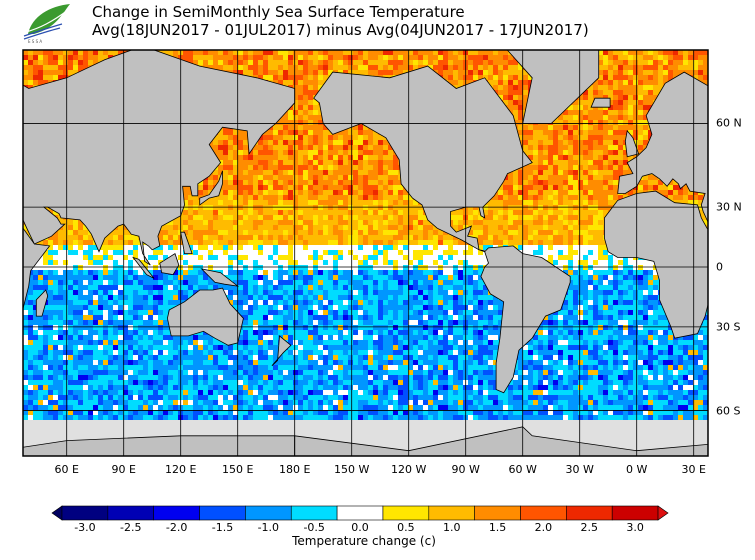 Image resolution: width=755 pixels, height=560 pixels. What do you see at coordinates (522, 469) in the screenshot?
I see `longitude-label: 60 W` at bounding box center [522, 469].